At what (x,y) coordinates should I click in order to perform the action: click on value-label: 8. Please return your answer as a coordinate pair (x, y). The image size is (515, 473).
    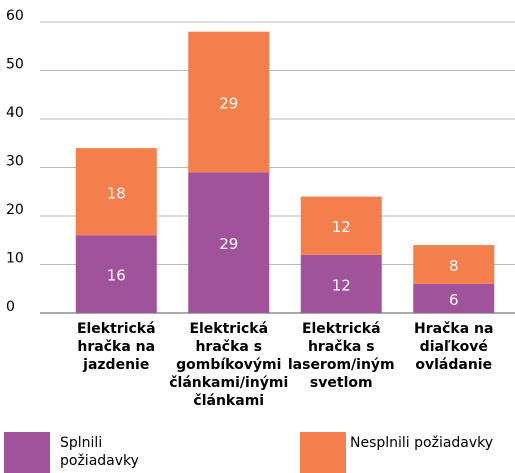
    Looking at the image, I should click on (454, 266).